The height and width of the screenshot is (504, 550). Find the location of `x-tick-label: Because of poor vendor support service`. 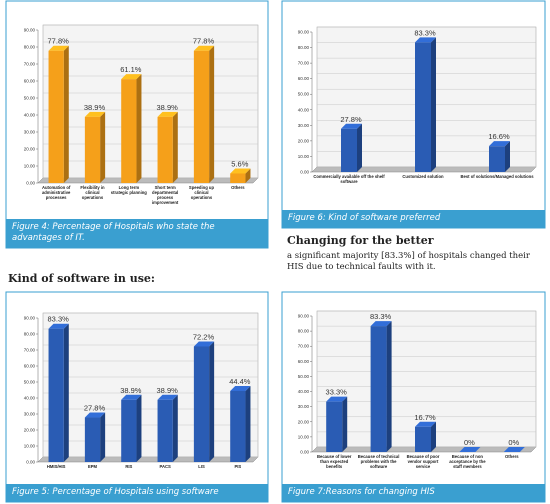

x-tick-label: Because of poor vendor support service is located at coordinates (423, 461).